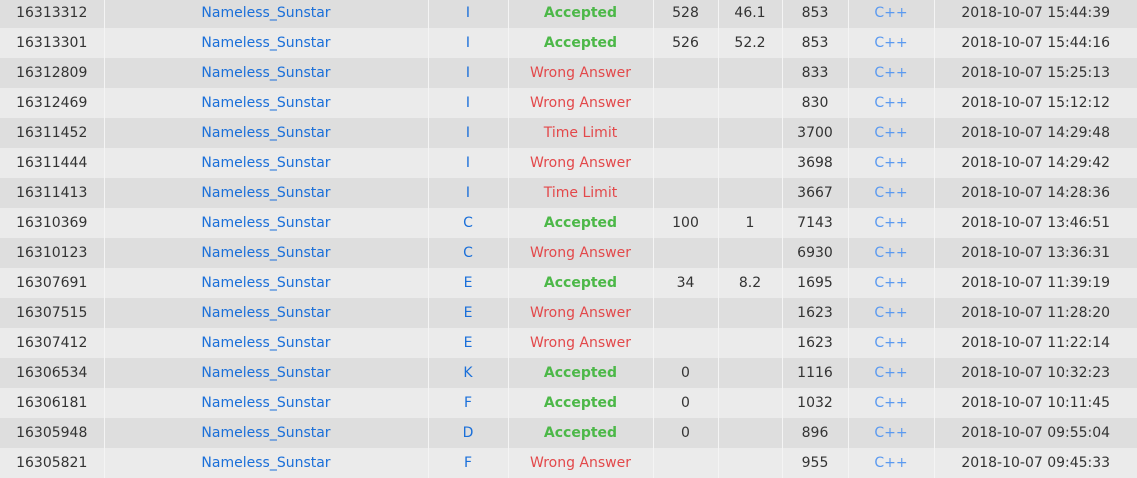 This screenshot has width=1137, height=478. I want to click on code-length: 830, so click(814, 103).